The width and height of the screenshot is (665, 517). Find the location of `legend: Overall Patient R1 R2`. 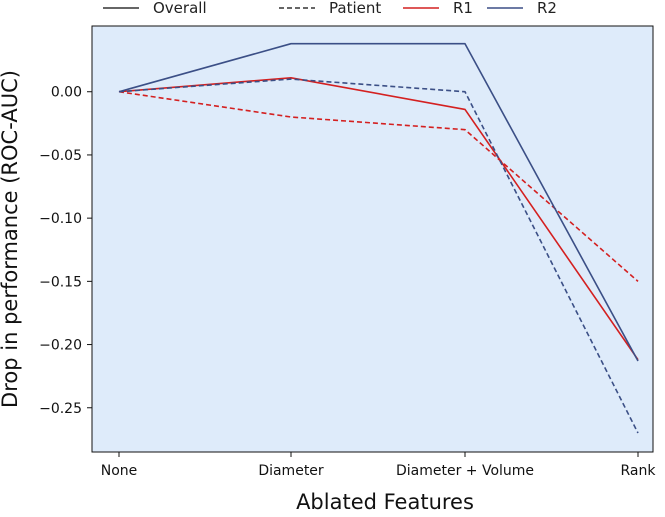

legend: Overall Patient R1 R2 is located at coordinates (330, 8).